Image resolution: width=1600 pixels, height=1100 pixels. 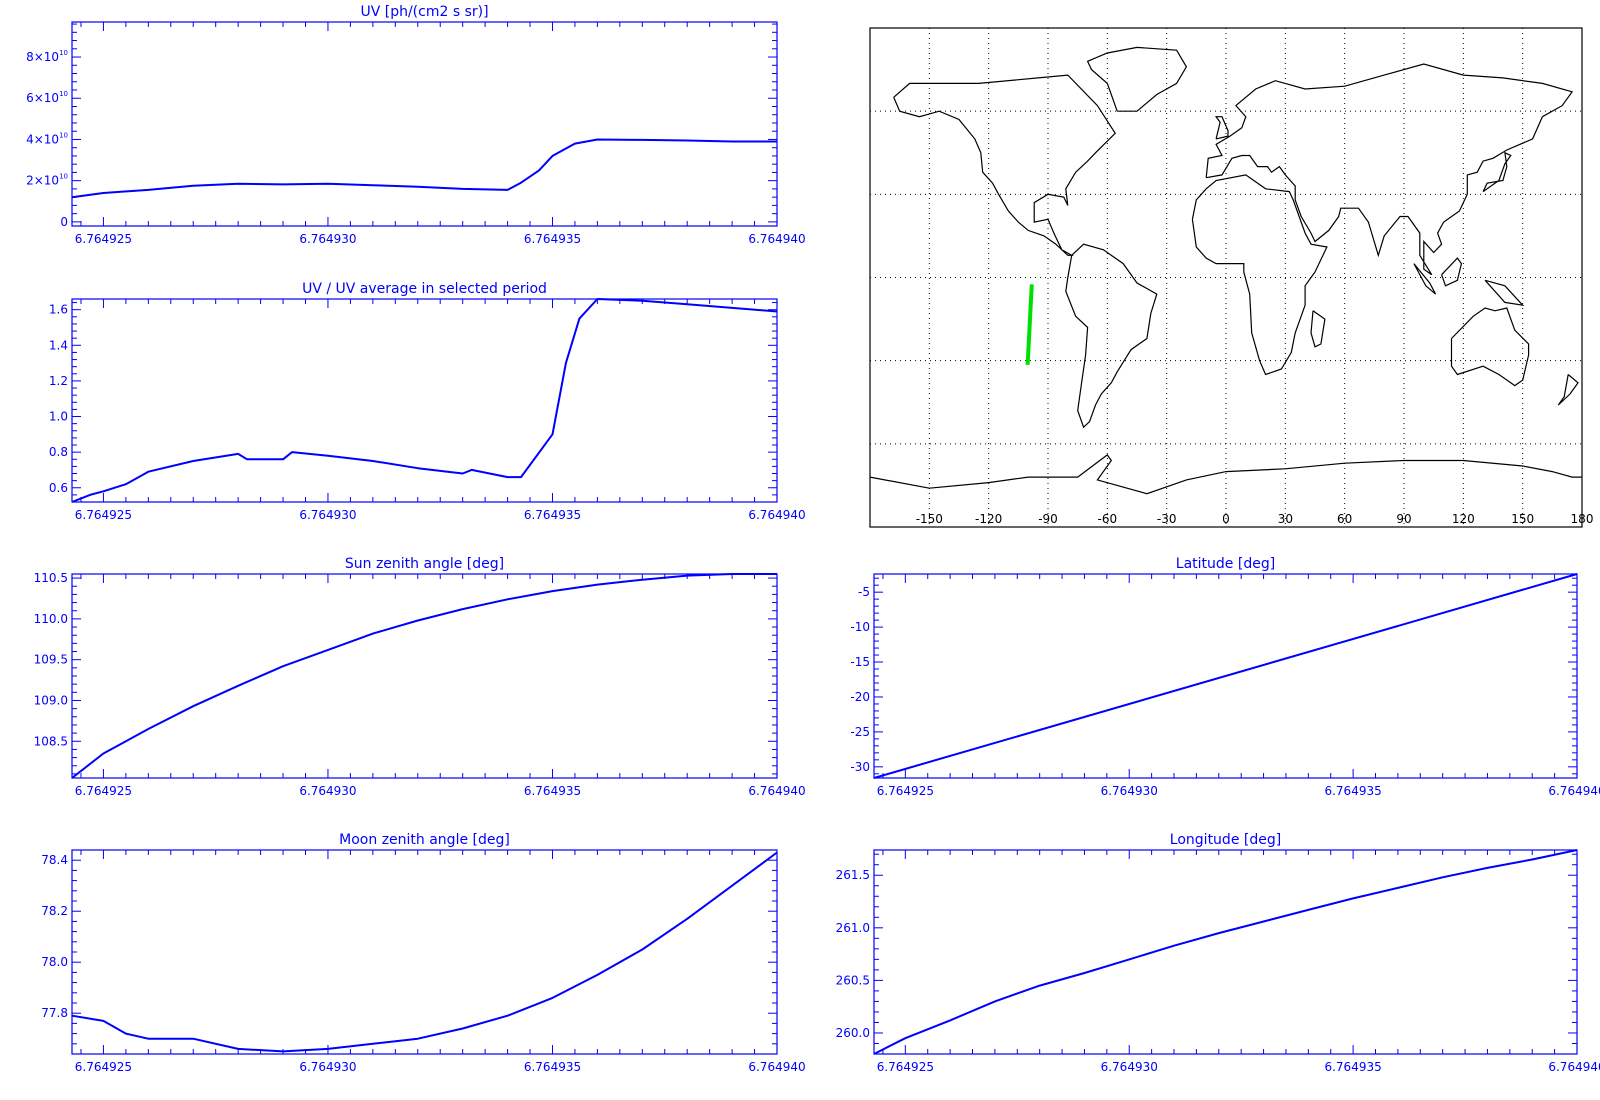 What do you see at coordinates (860, 697) in the screenshot?
I see `y-tick-label: -20` at bounding box center [860, 697].